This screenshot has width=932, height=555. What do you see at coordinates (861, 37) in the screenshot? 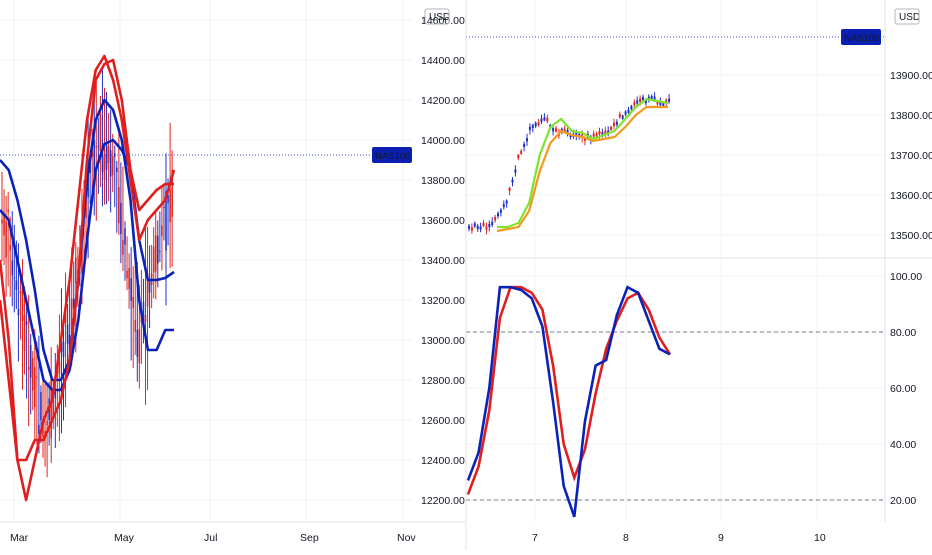
I see `right-symbol-badge` at bounding box center [861, 37].